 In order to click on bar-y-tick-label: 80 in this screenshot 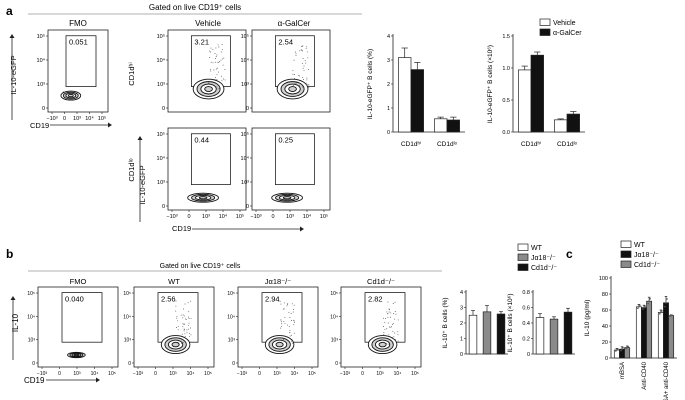, I will do `click(605, 295)`.